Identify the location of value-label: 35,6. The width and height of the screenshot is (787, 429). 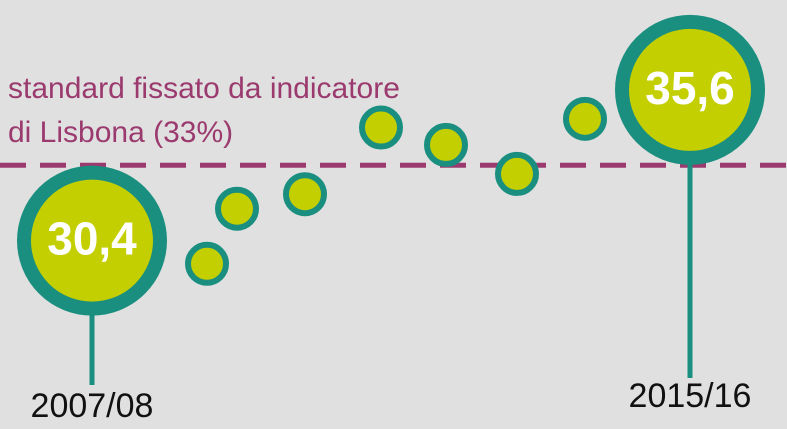
(690, 88).